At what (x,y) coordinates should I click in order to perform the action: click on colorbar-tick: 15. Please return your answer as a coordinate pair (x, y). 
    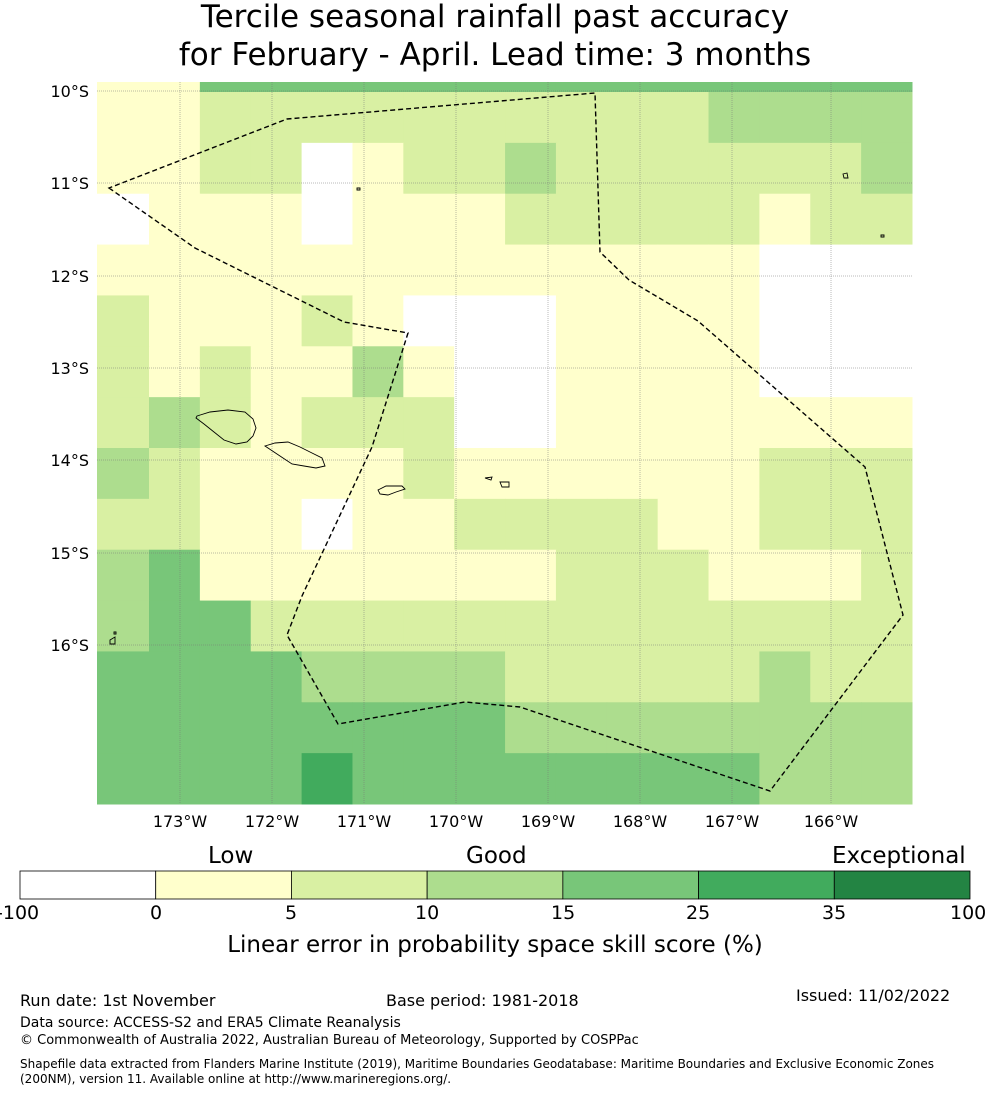
    Looking at the image, I should click on (563, 913).